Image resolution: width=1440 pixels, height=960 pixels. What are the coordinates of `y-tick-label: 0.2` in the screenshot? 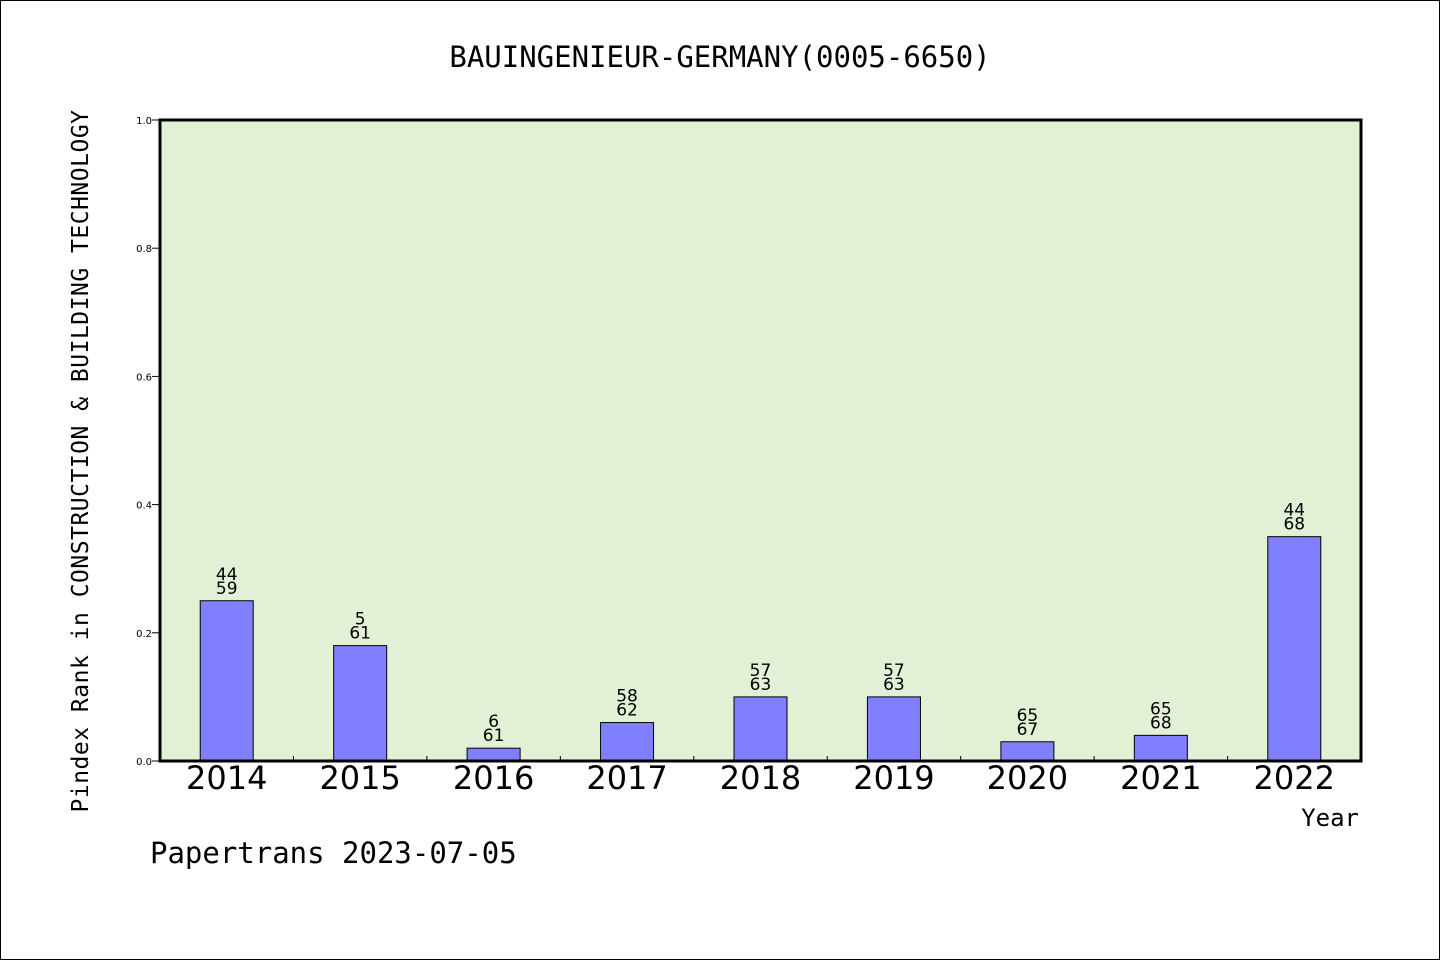 It's located at (144, 634).